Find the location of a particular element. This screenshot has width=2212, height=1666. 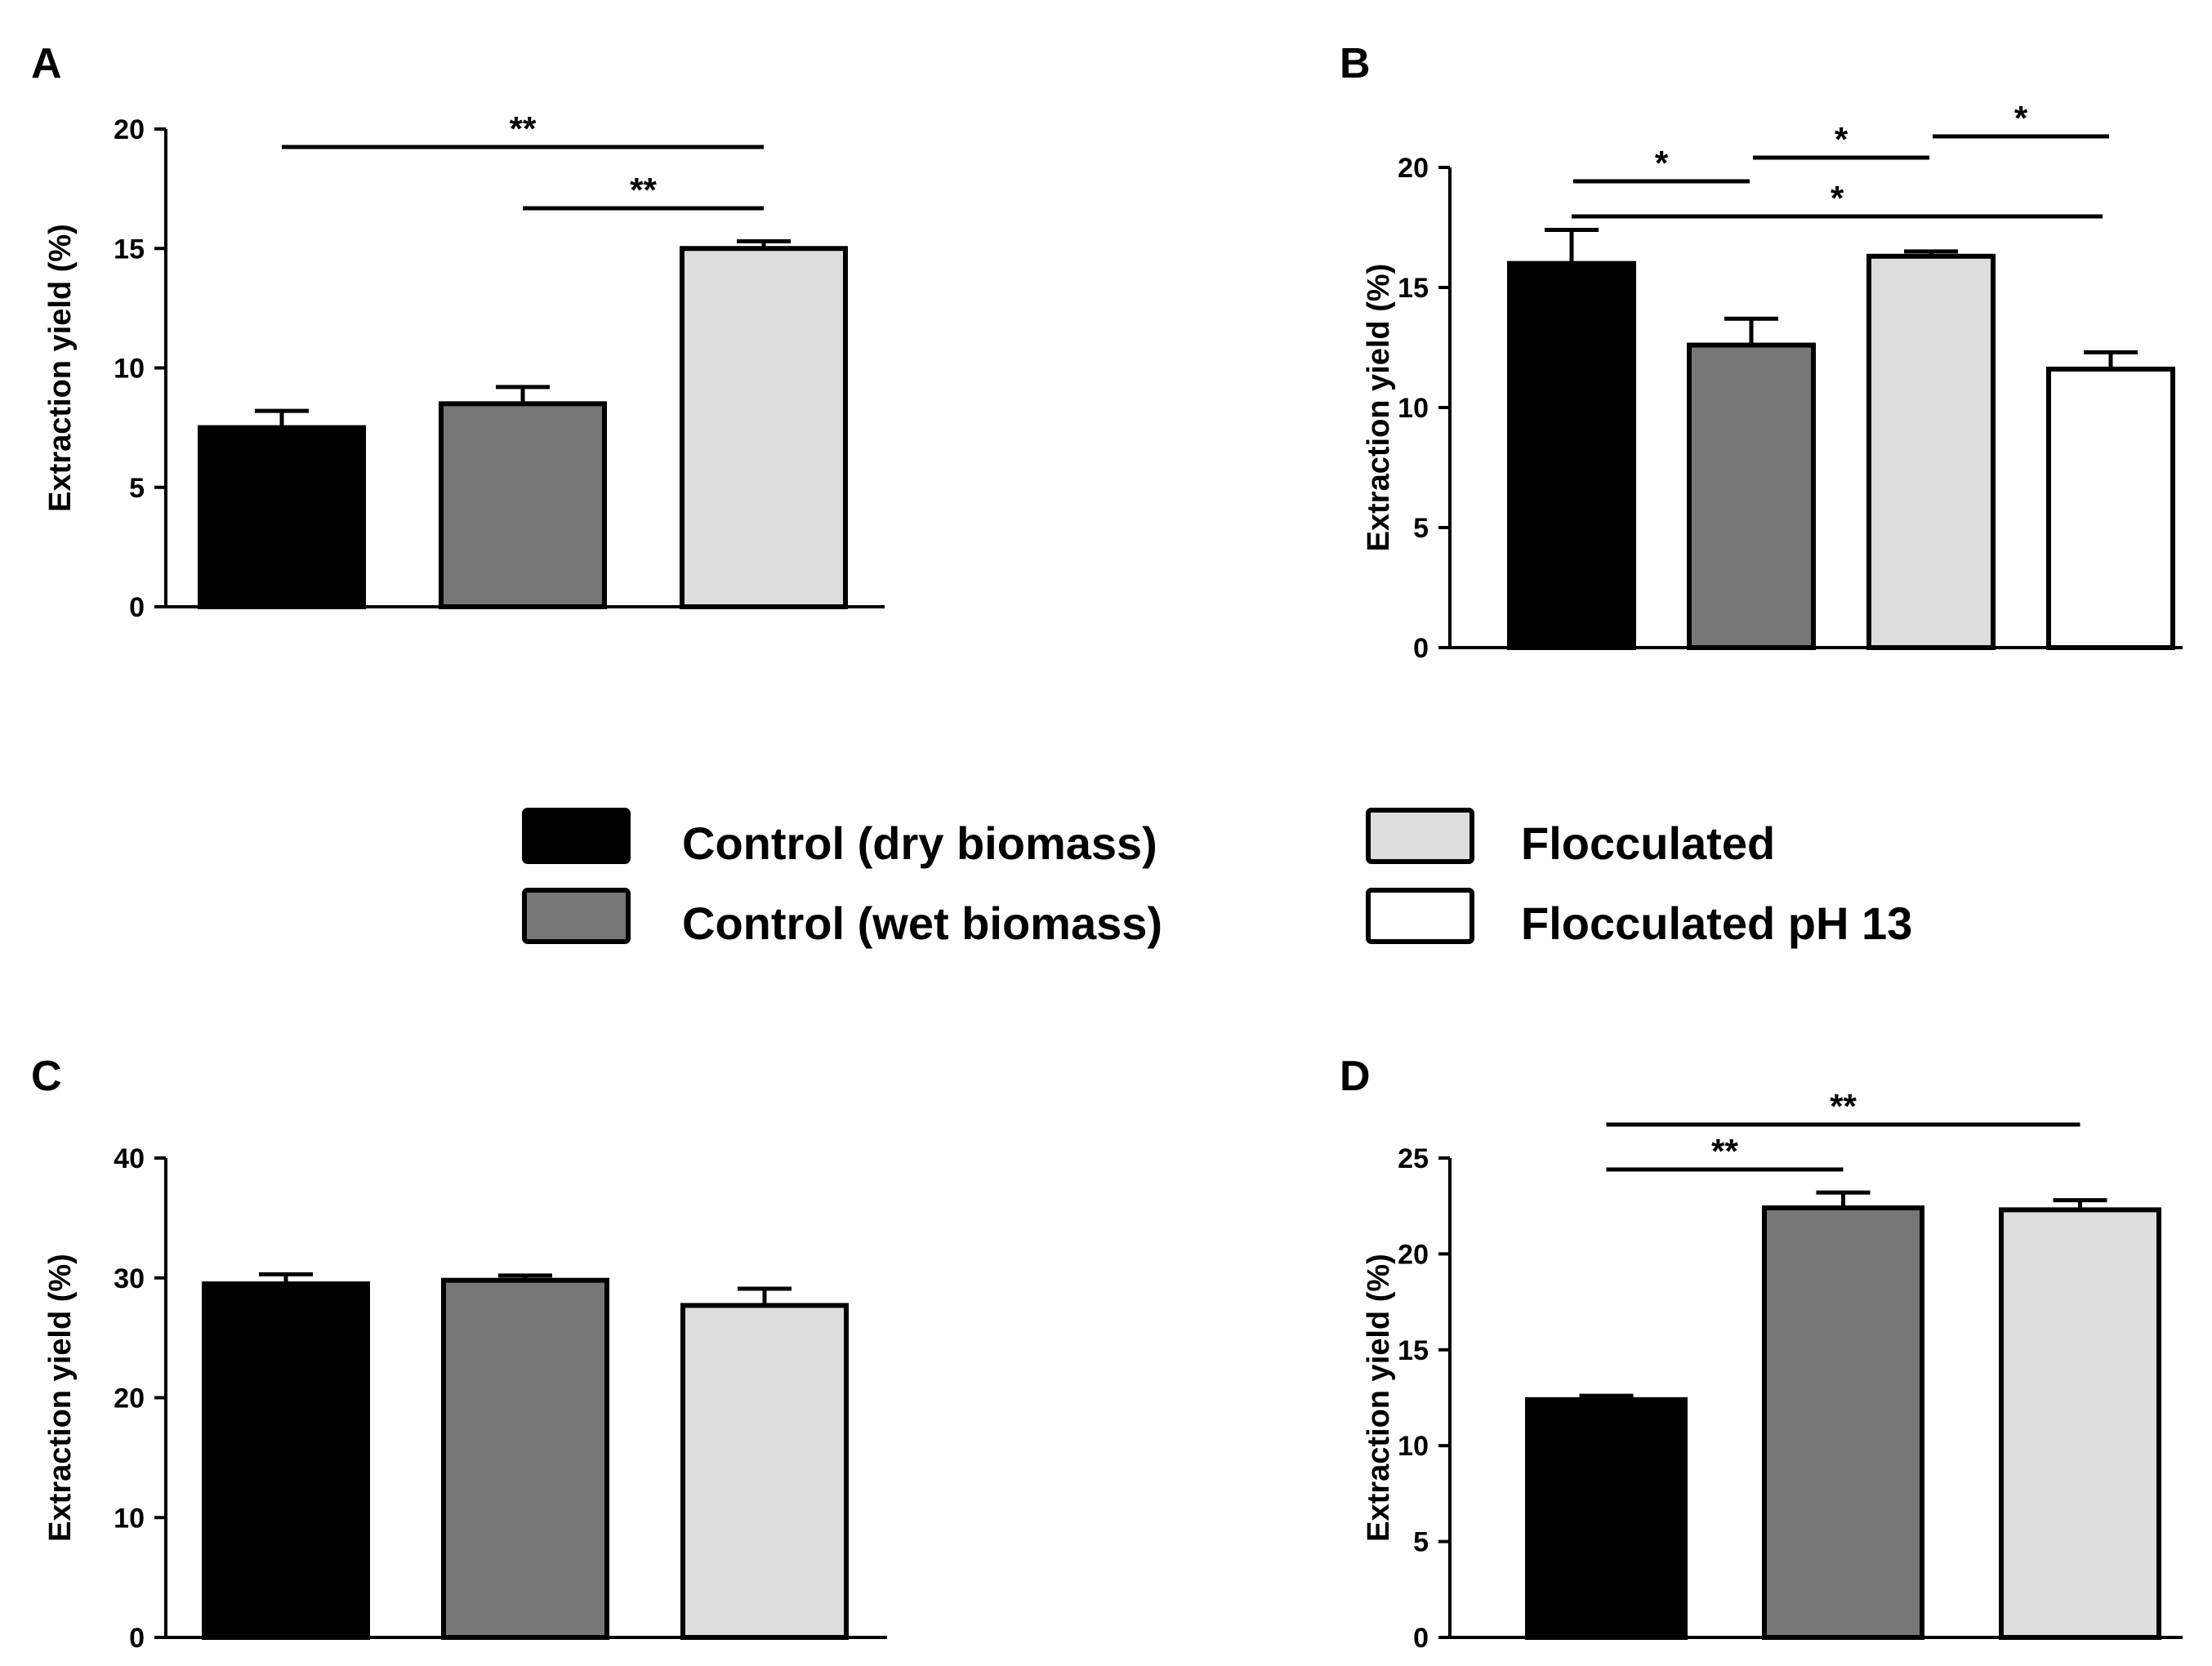

panel-d: D Extraction yield (%) 0 5 10 15 20 25 ** ** is located at coordinates (1761, 1353).